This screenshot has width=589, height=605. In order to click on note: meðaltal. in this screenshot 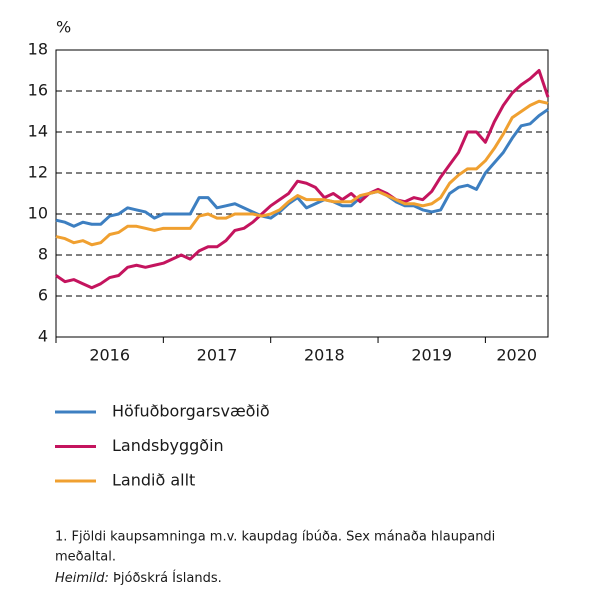, I will do `click(85, 557)`.